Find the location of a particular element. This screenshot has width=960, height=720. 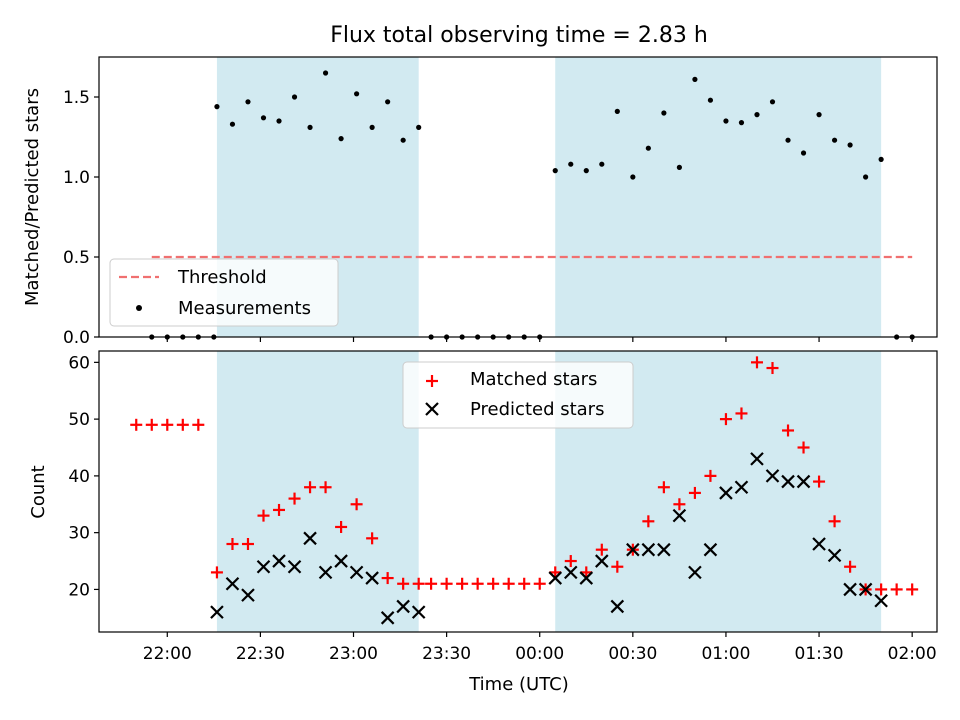

top-x-ticks is located at coordinates (539, 339).